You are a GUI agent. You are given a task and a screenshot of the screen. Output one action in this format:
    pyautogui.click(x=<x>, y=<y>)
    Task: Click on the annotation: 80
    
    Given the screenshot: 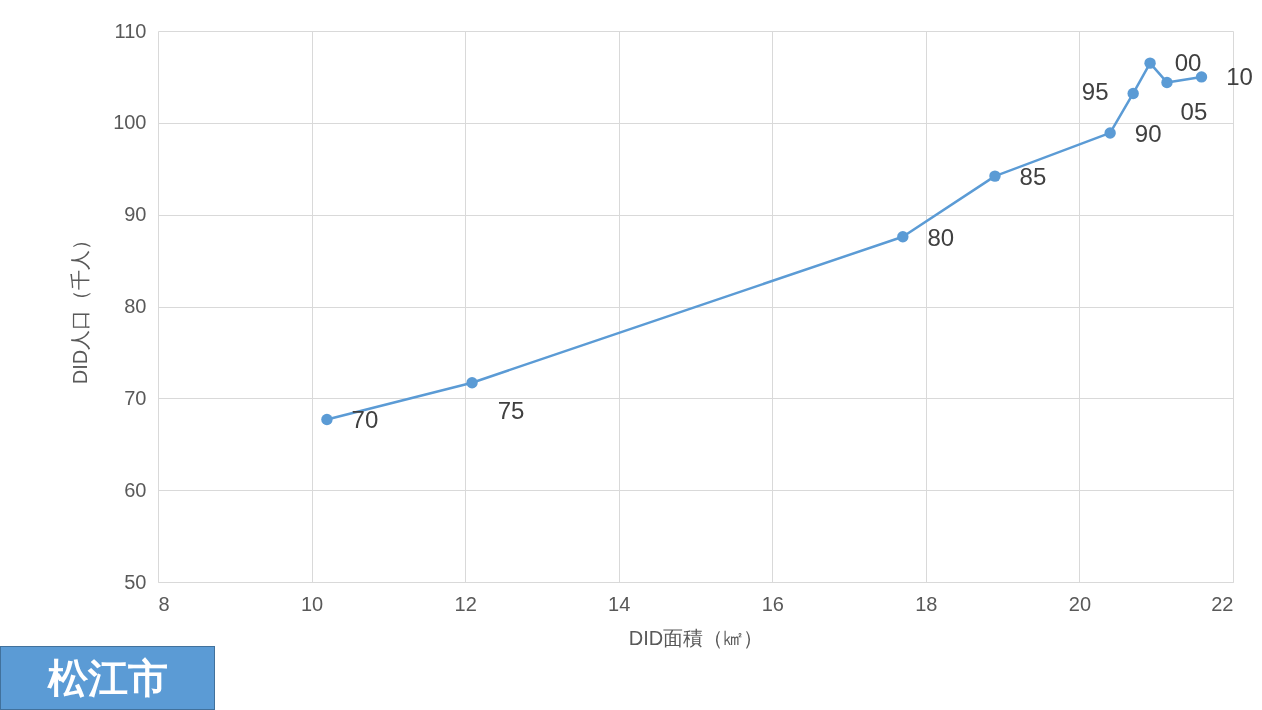 What is the action you would take?
    pyautogui.click(x=941, y=237)
    